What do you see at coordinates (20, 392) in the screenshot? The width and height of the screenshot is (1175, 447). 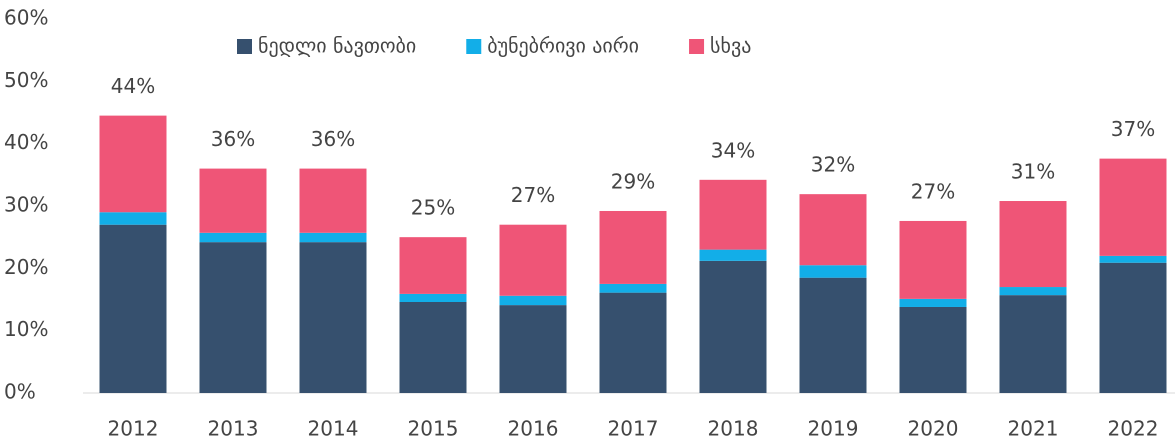 I see `y-tick-label: 0%` at bounding box center [20, 392].